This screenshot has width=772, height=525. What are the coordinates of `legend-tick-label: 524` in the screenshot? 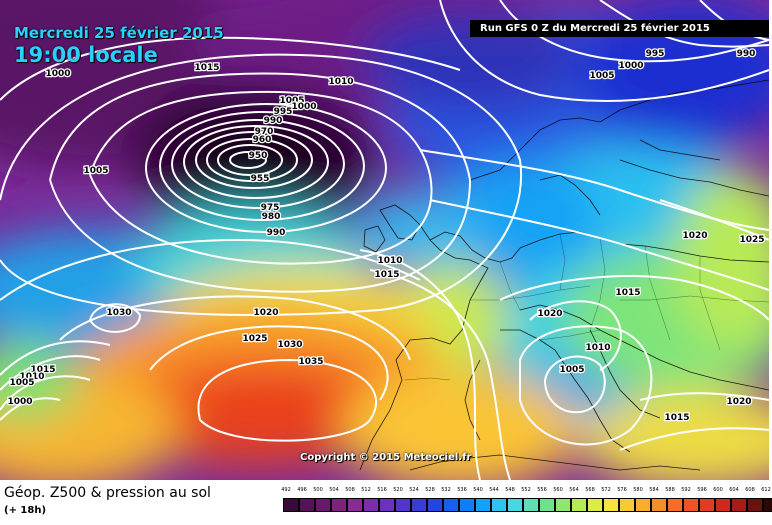 It's located at (414, 490).